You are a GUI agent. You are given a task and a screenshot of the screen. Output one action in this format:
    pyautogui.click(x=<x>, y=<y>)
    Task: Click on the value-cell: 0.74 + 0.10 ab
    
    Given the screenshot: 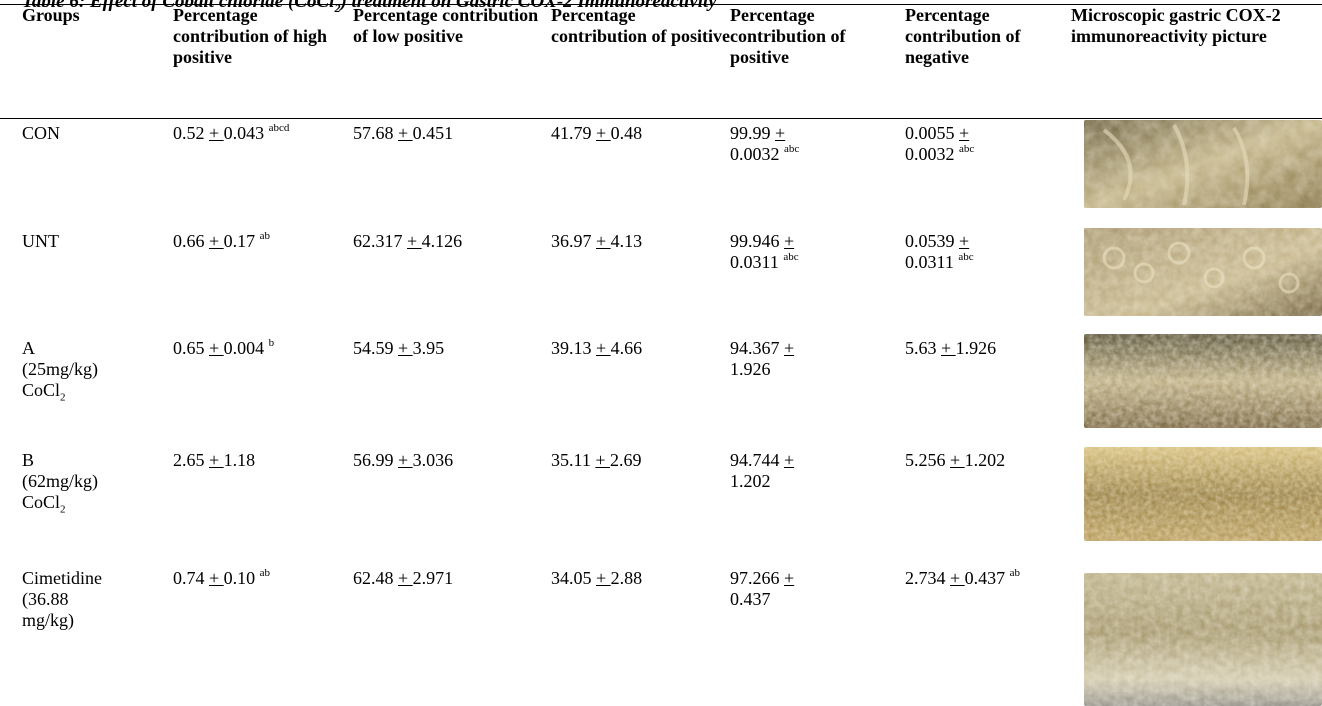 What is the action you would take?
    pyautogui.click(x=263, y=633)
    